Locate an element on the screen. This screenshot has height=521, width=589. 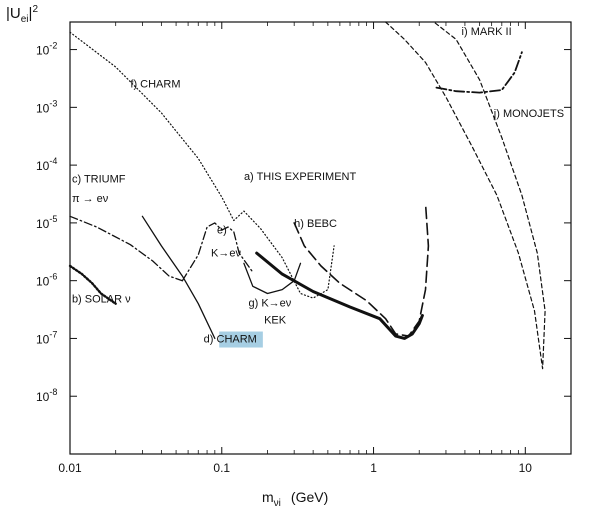
x-tick-label: 10 is located at coordinates (526, 468).